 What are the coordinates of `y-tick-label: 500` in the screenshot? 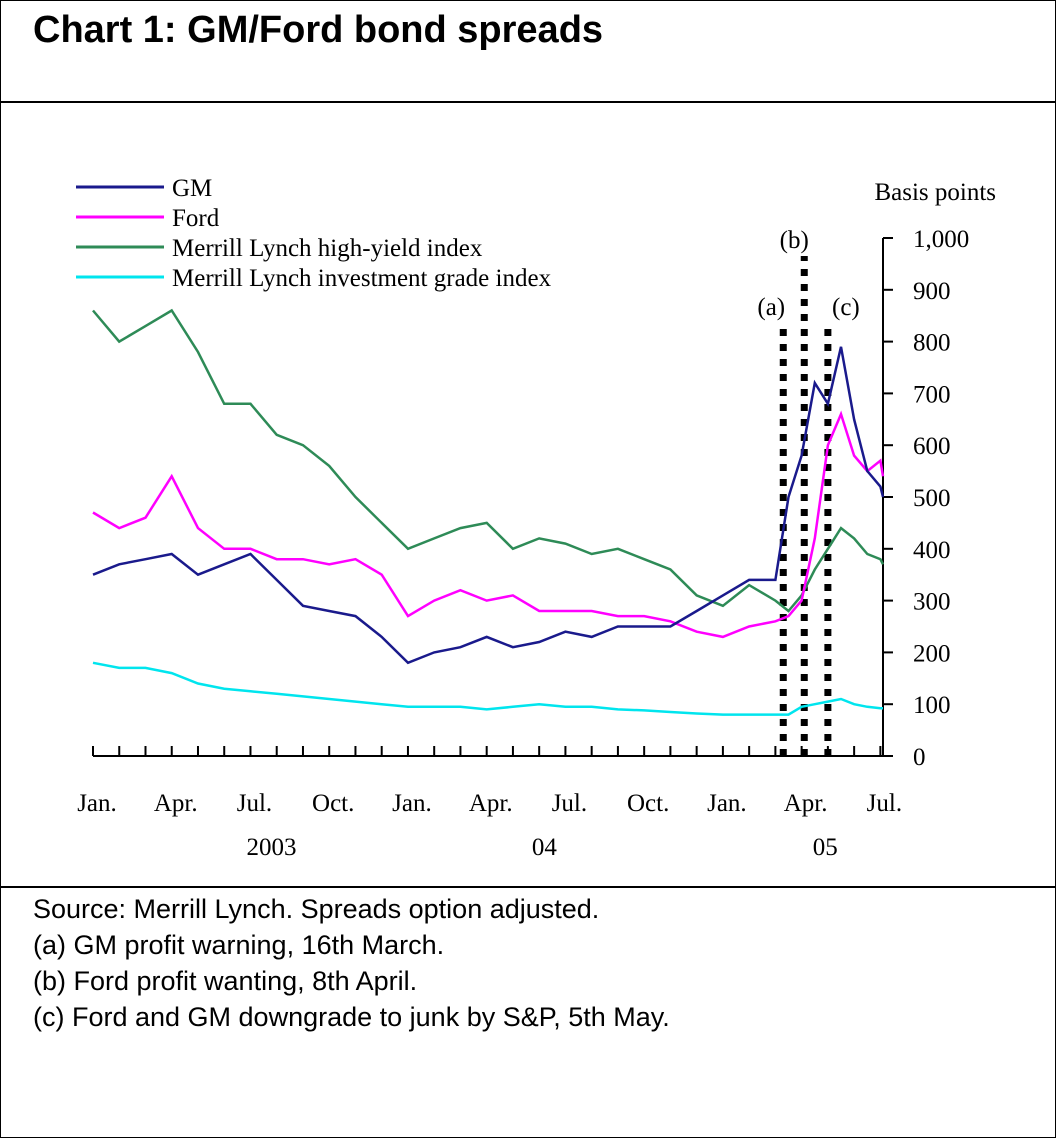 It's located at (932, 498).